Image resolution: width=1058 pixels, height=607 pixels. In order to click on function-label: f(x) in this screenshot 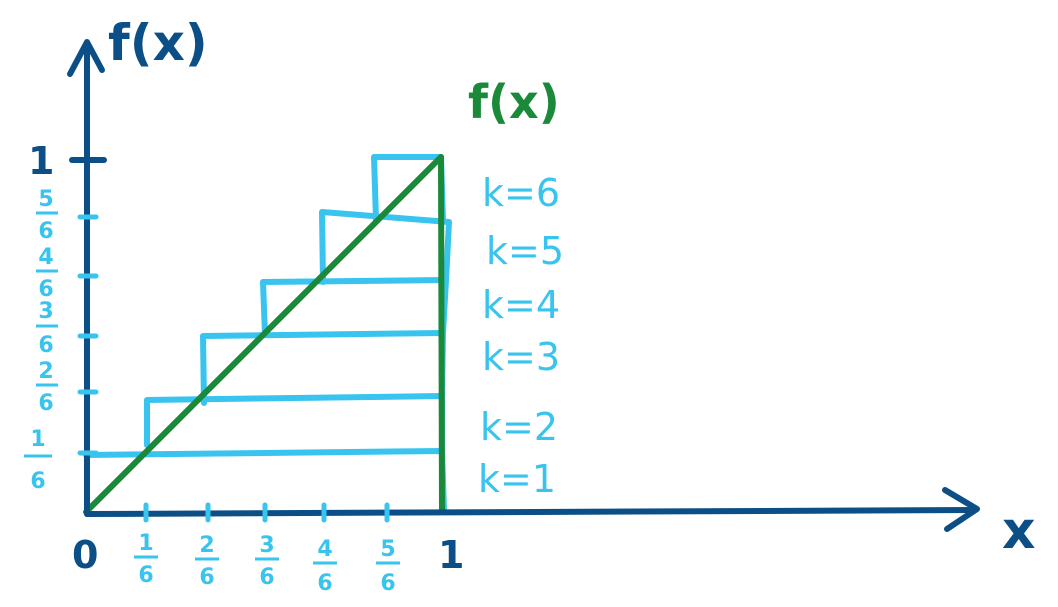, I will do `click(514, 102)`.